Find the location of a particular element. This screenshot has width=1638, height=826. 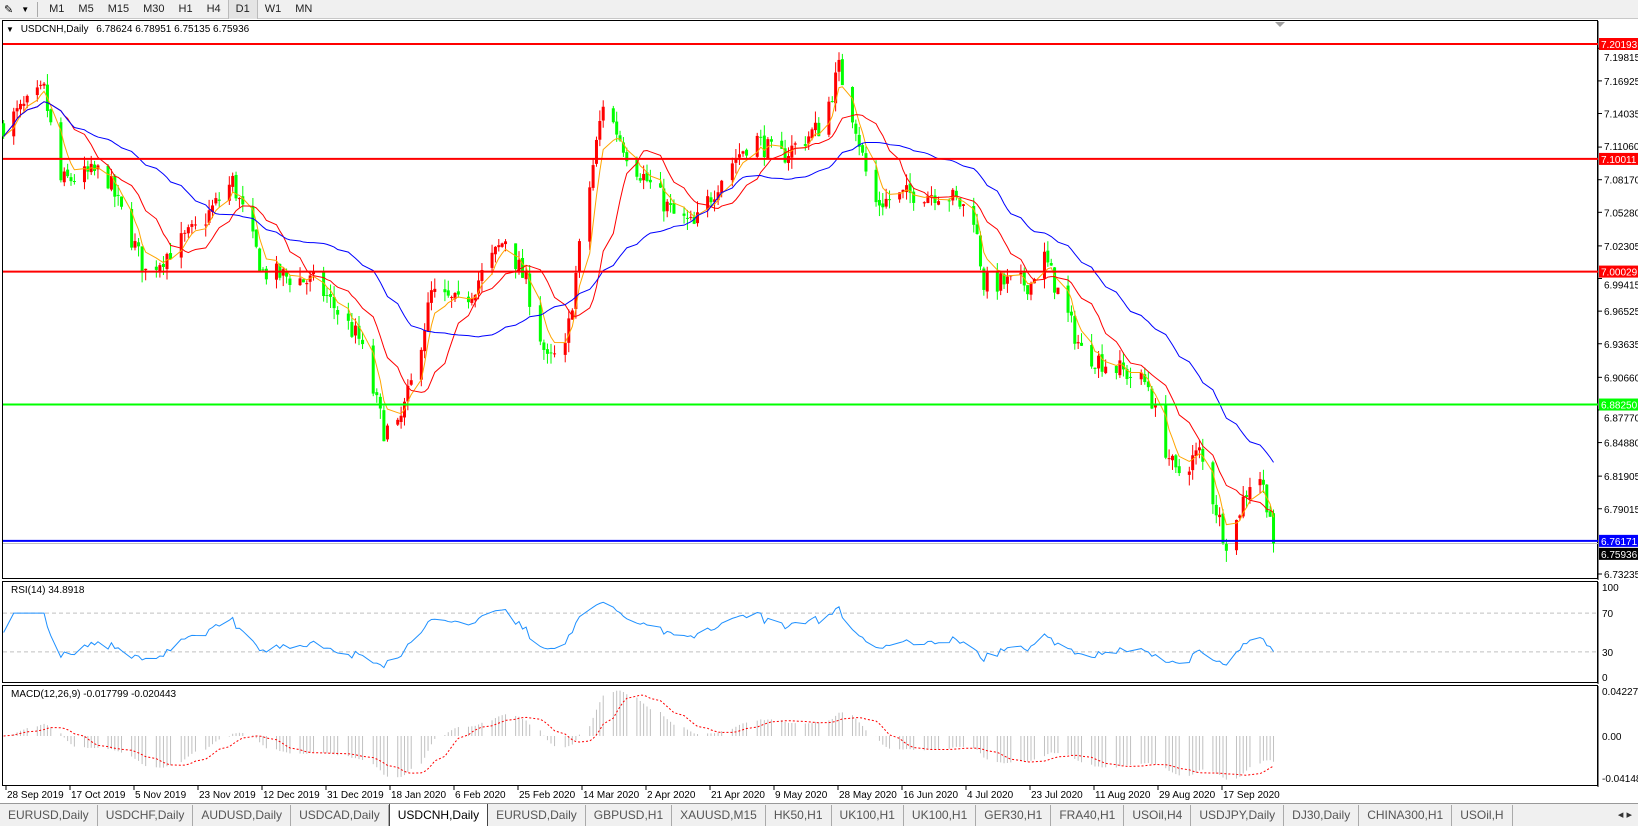

chart-tab: FRA40,H1 is located at coordinates (1088, 815).